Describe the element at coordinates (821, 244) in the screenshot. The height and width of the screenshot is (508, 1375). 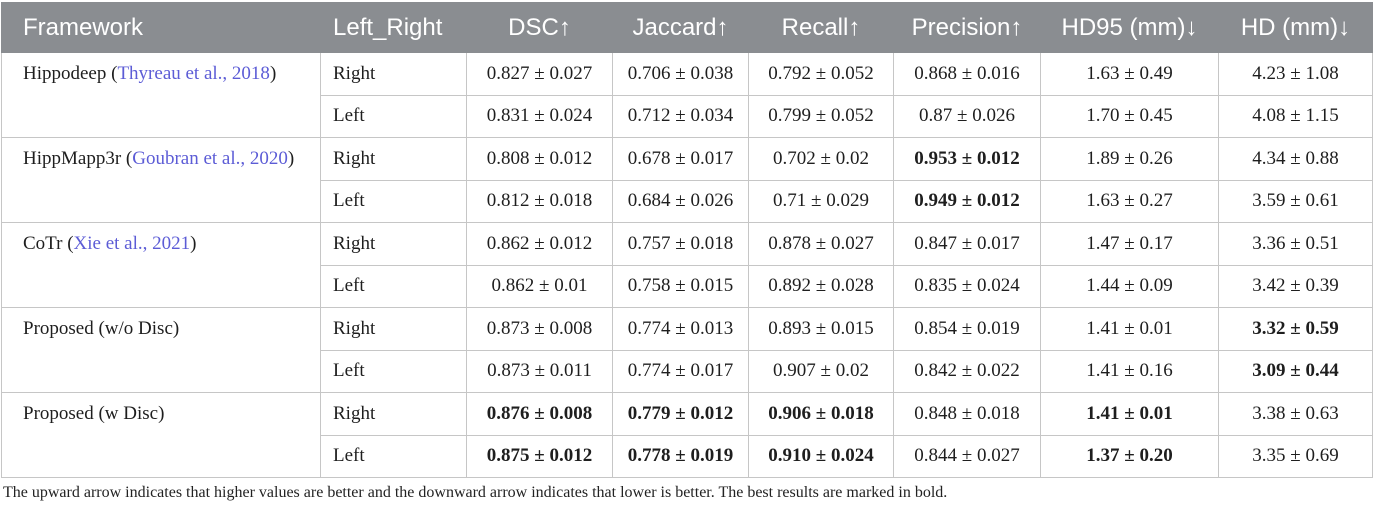
I see `cell-recall: 0.878 ± 0.027` at that location.